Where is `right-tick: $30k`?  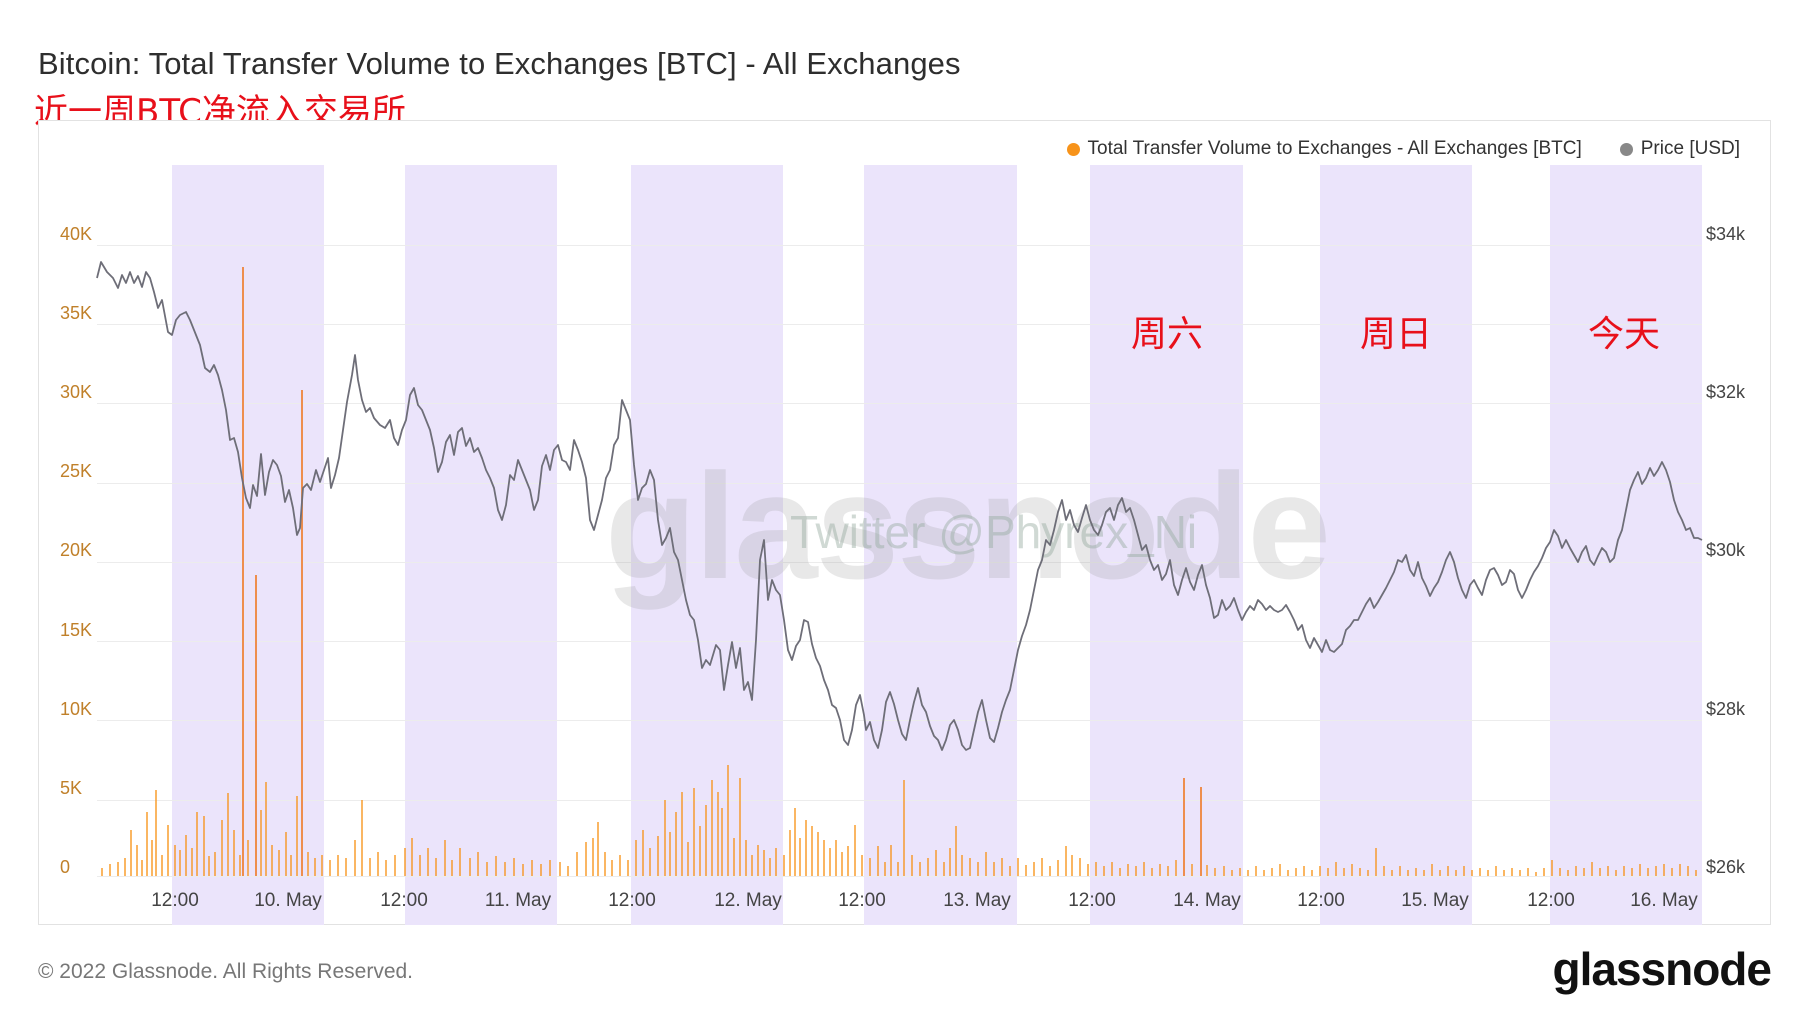 right-tick: $30k is located at coordinates (1726, 550).